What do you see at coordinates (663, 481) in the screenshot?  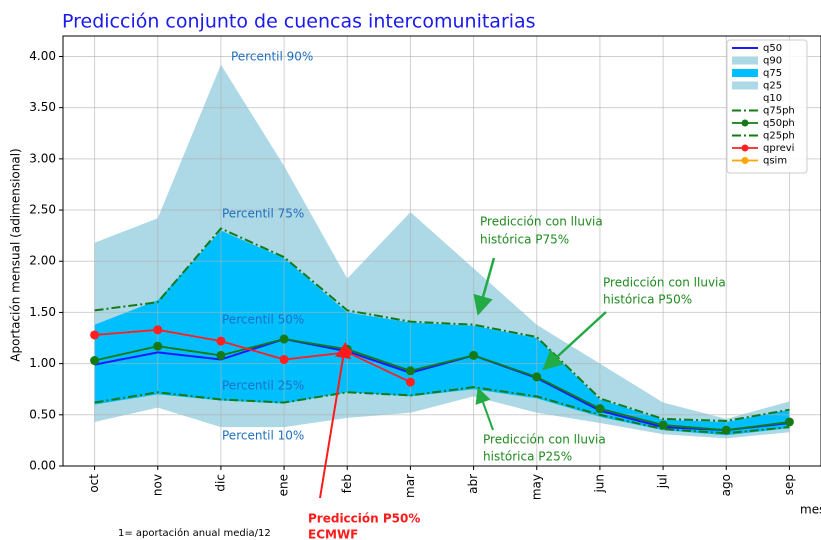 I see `x-tick-label: jul` at bounding box center [663, 481].